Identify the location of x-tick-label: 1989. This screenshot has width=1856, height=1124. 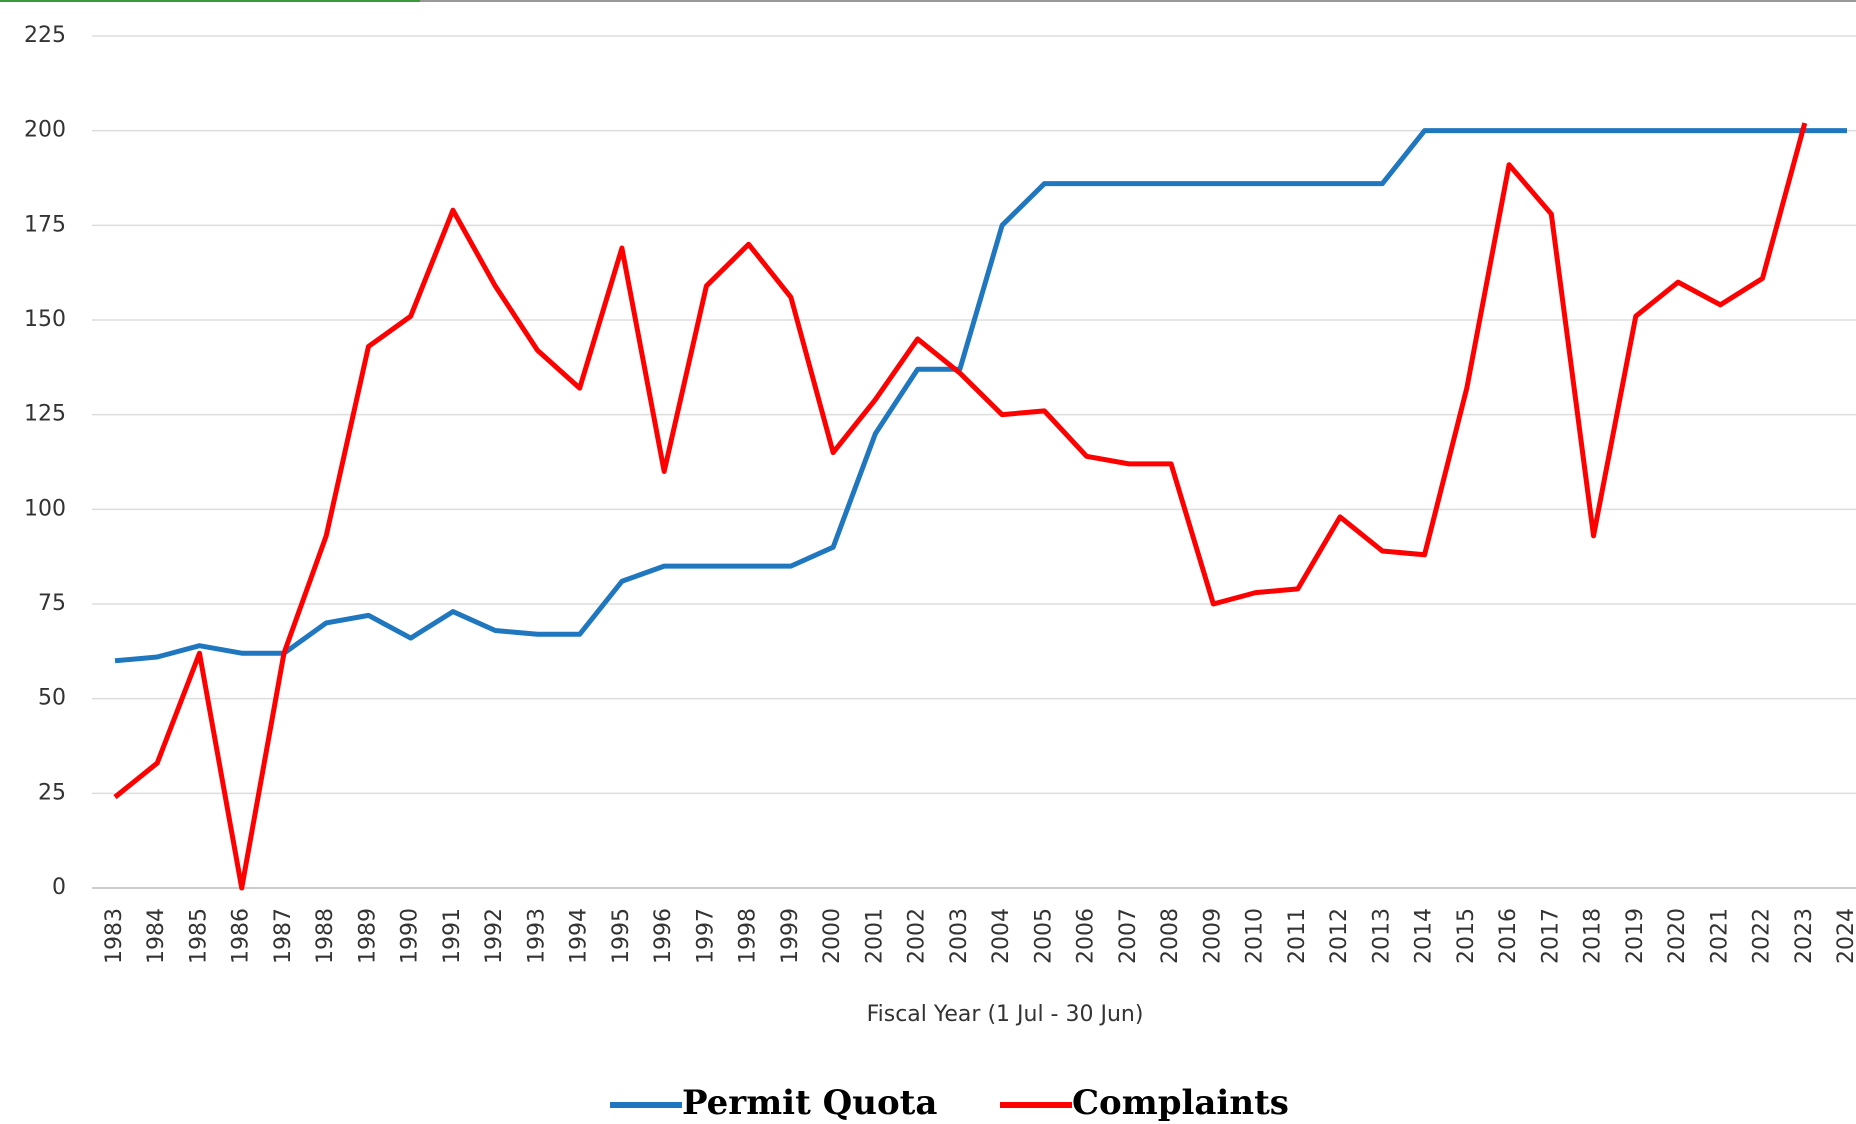
(367, 936).